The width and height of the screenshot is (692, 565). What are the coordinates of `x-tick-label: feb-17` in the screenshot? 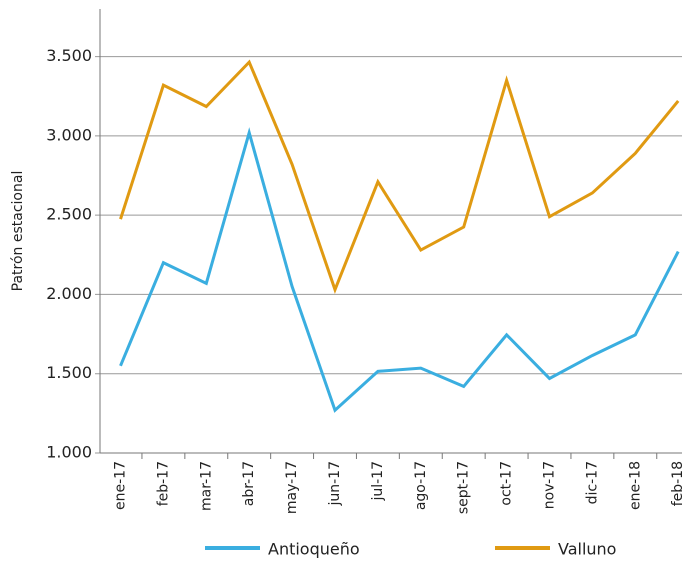 It's located at (163, 483).